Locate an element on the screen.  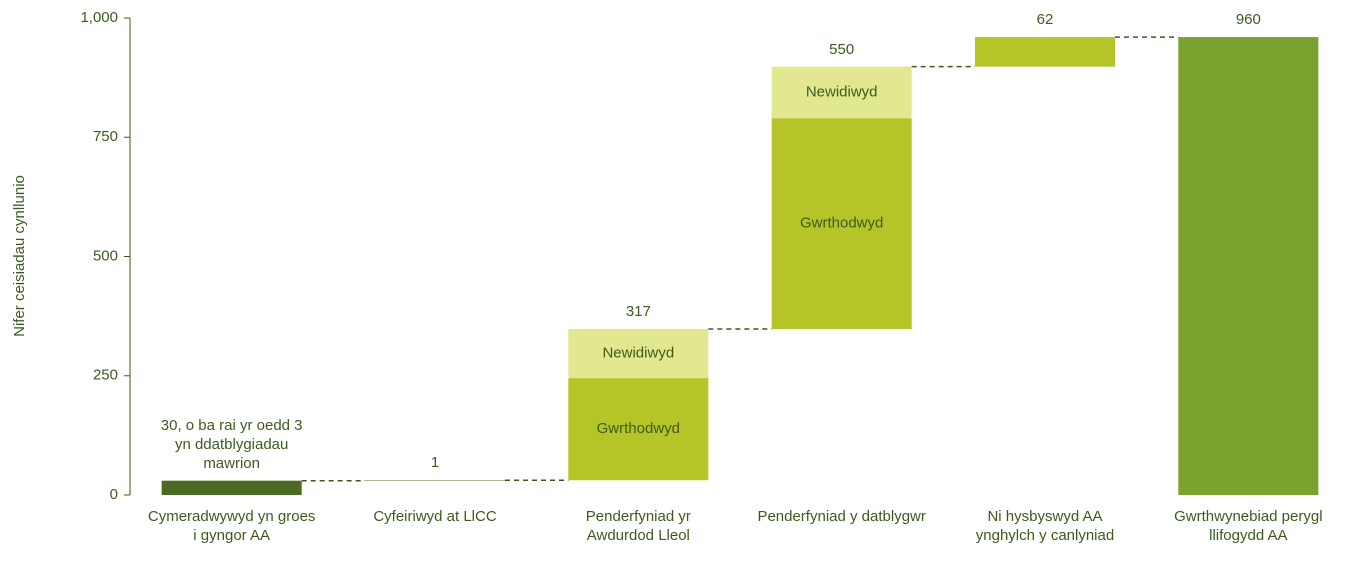
y-tick-label: 1,000 is located at coordinates (99, 17).